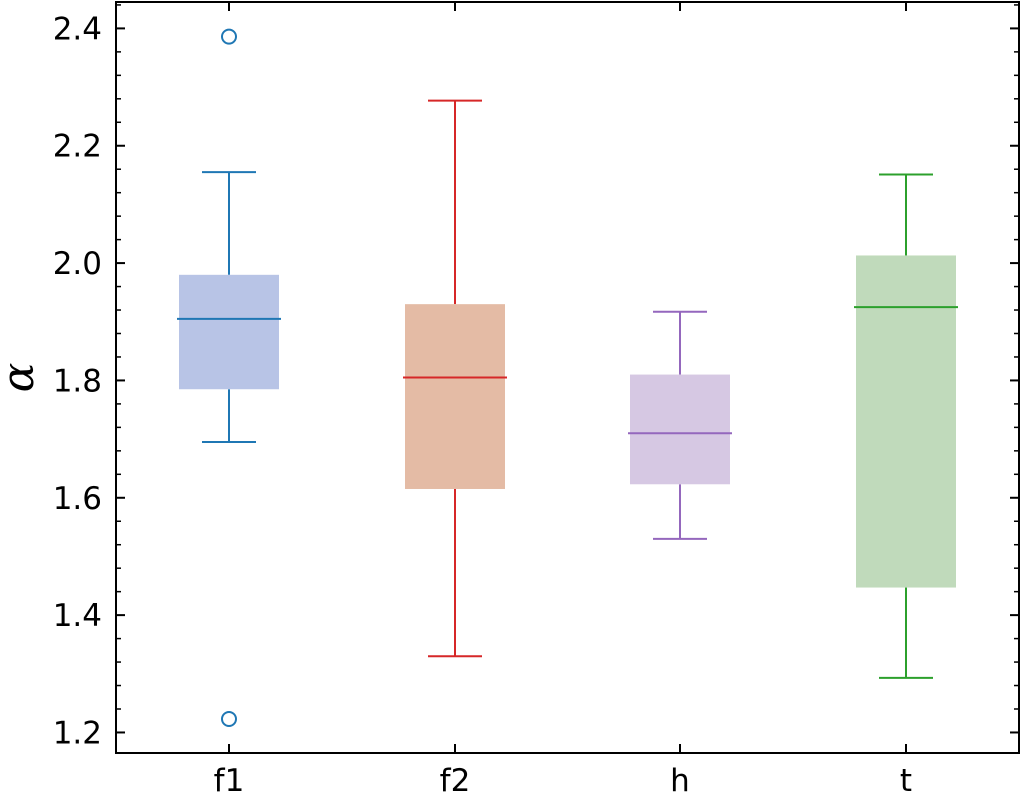  I want to click on x-tick-label-f1: f1, so click(229, 778).